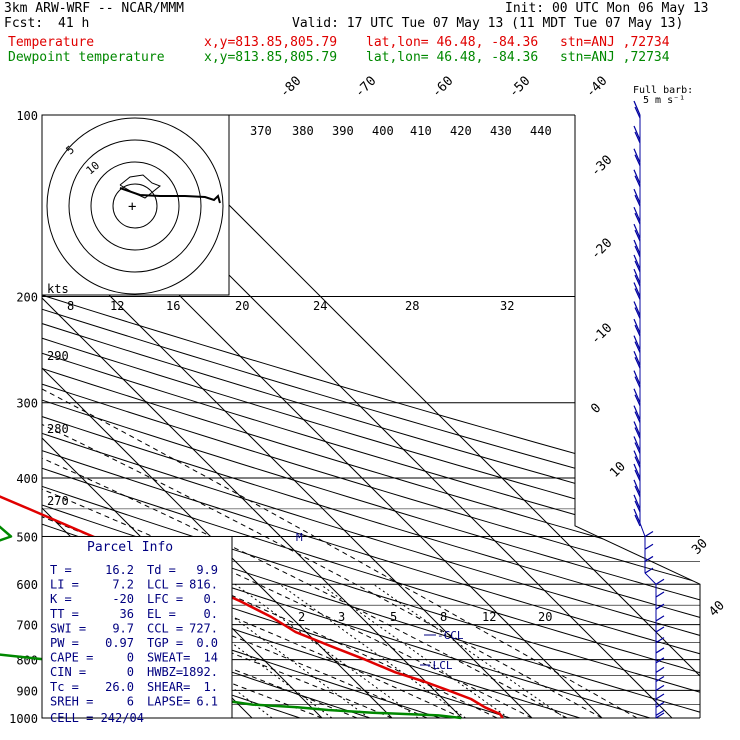 This screenshot has width=740, height=740. What do you see at coordinates (165, 643) in the screenshot?
I see `parcel-field-label: TGP =` at bounding box center [165, 643].